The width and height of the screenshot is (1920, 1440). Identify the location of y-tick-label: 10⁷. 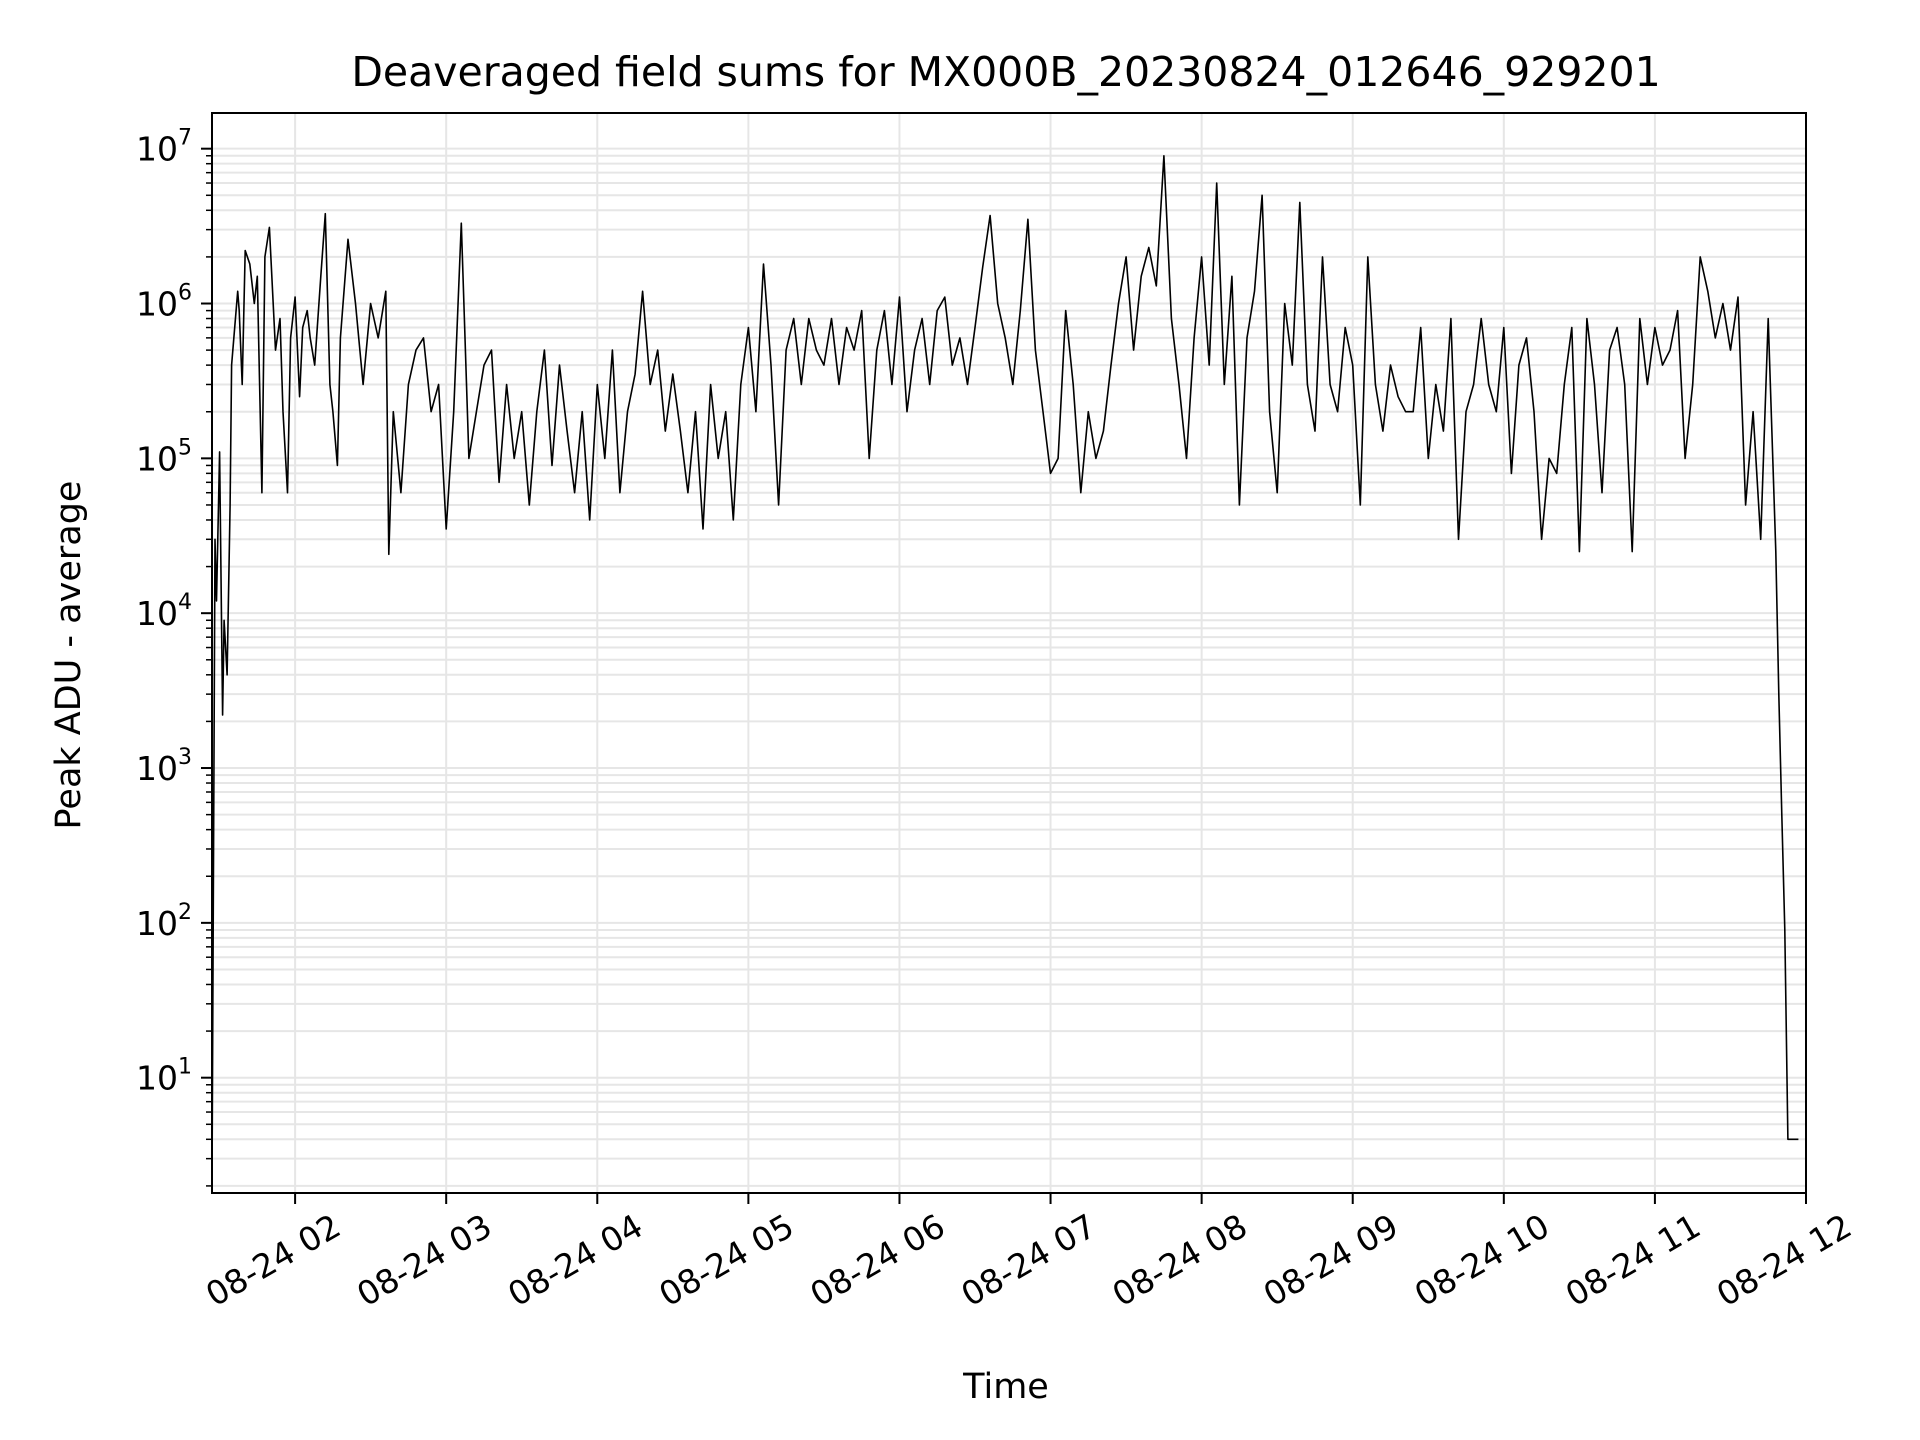
(164, 147).